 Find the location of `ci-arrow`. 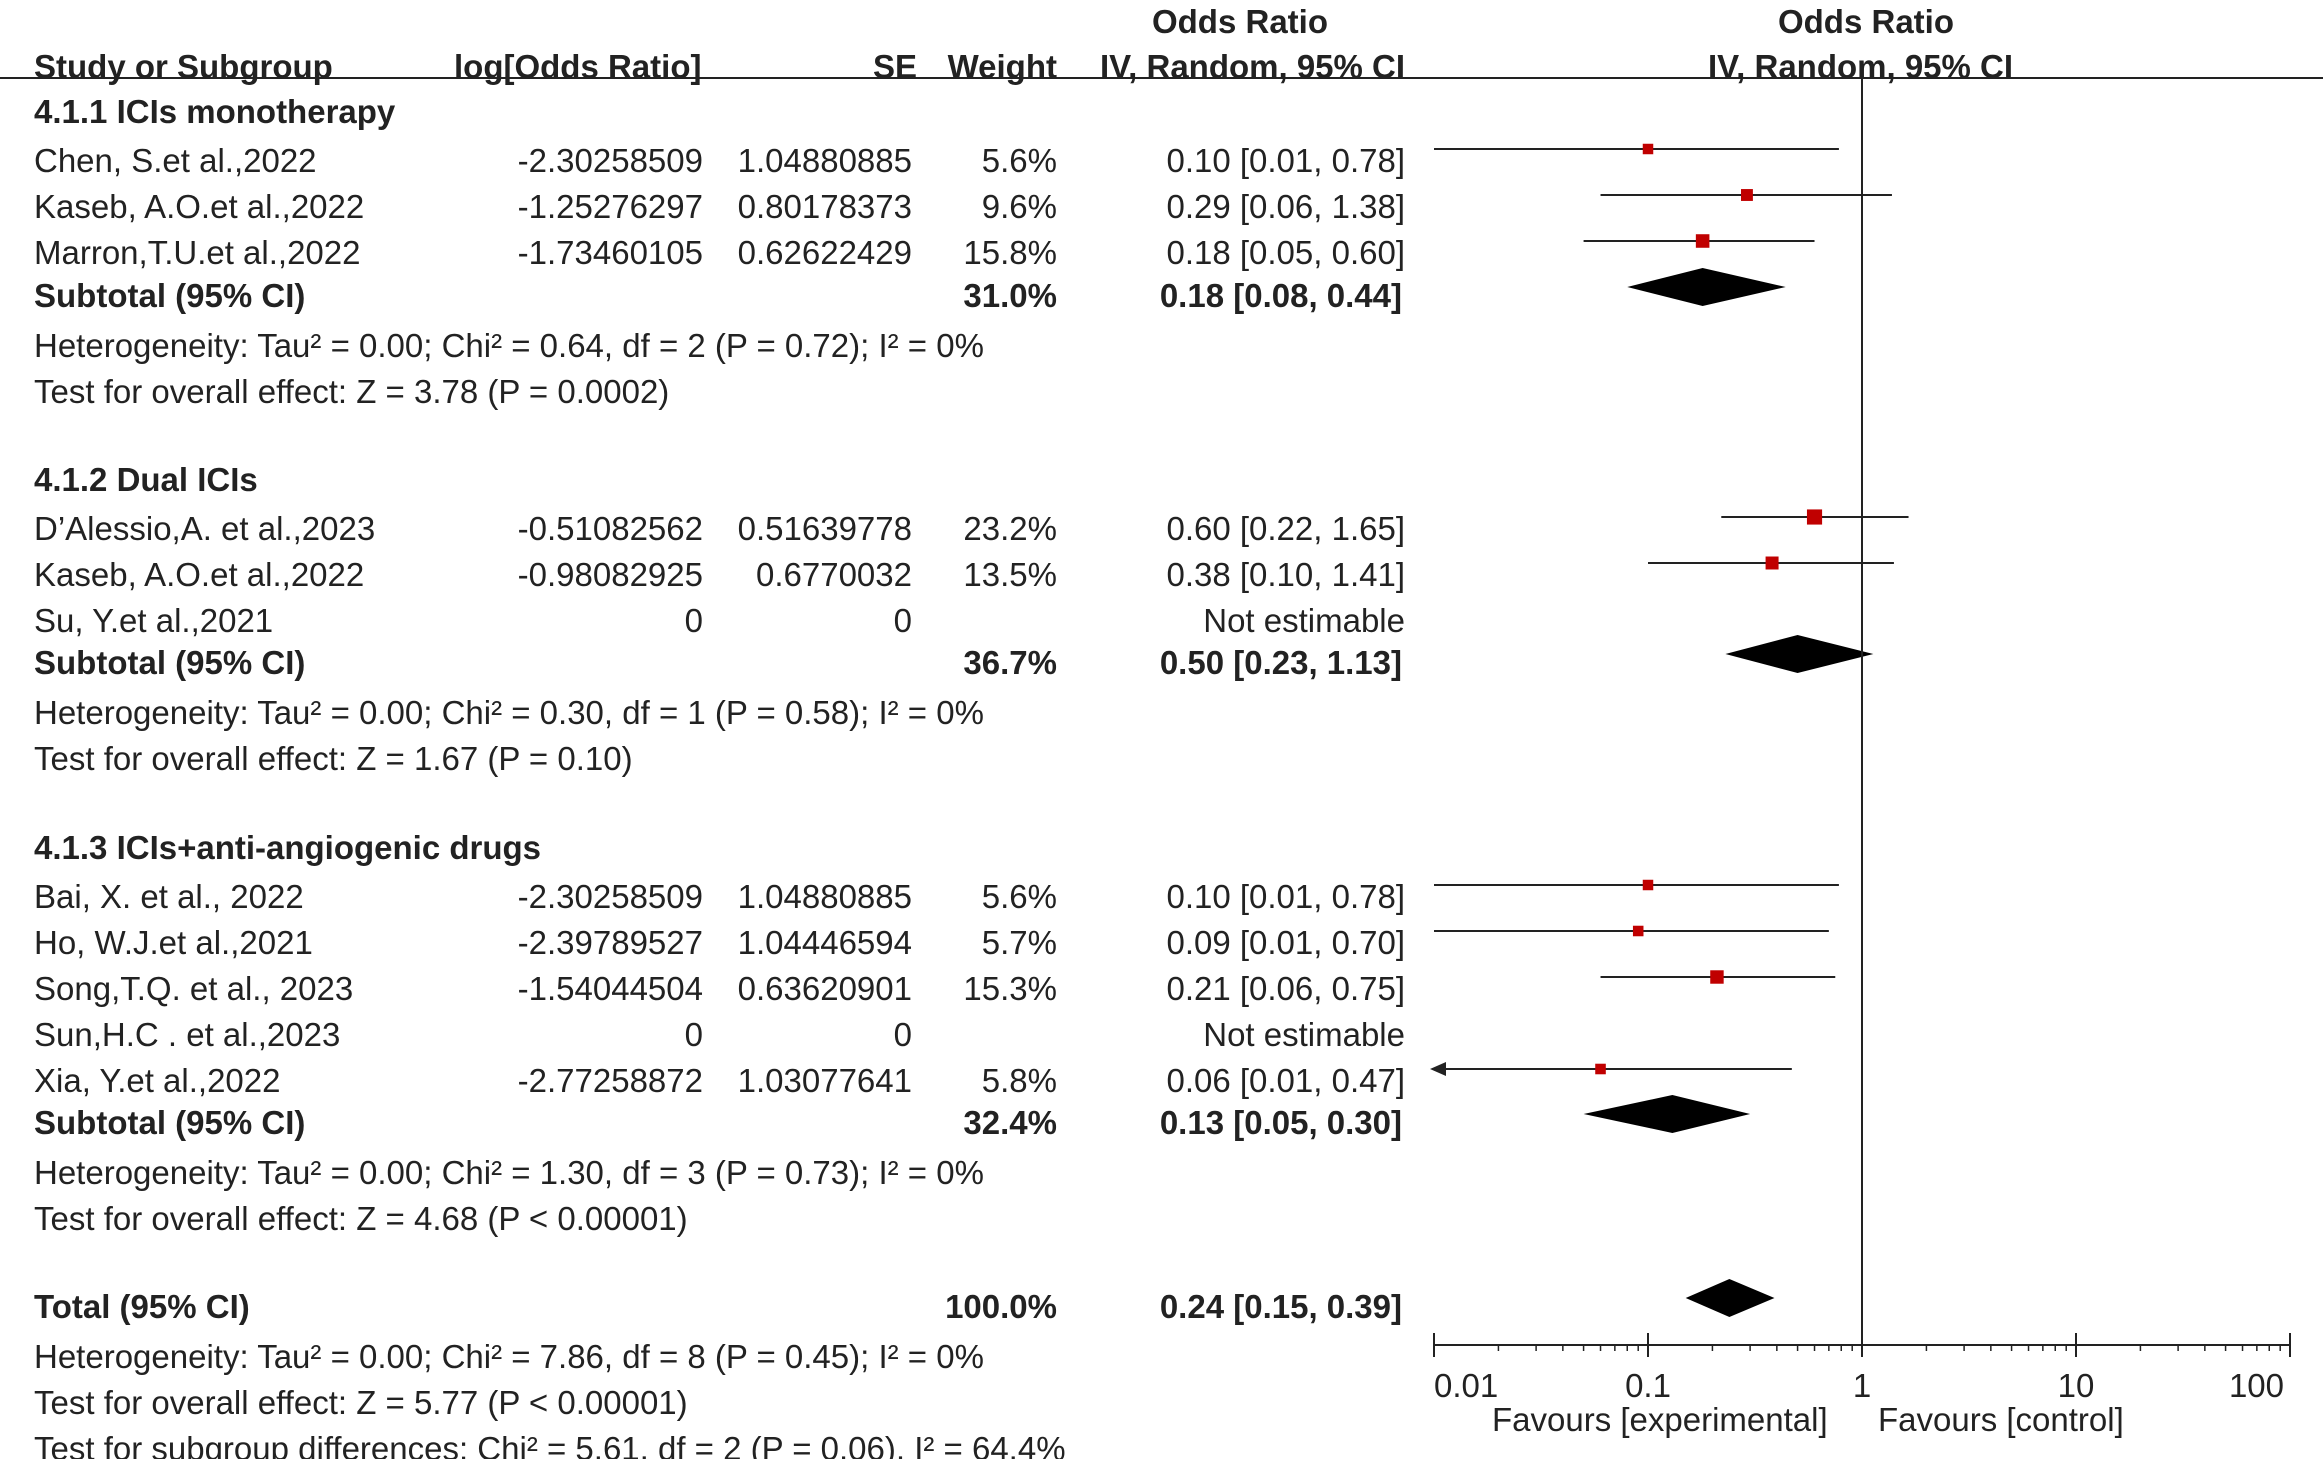

ci-arrow is located at coordinates (1438, 1069).